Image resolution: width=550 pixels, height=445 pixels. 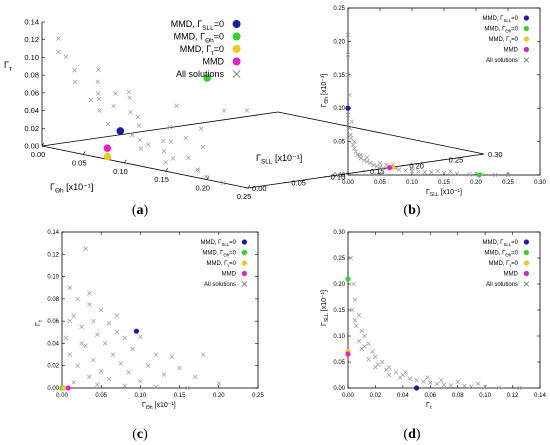 What do you see at coordinates (53, 300) in the screenshot?
I see `y-tick-label: 0.08` at bounding box center [53, 300].